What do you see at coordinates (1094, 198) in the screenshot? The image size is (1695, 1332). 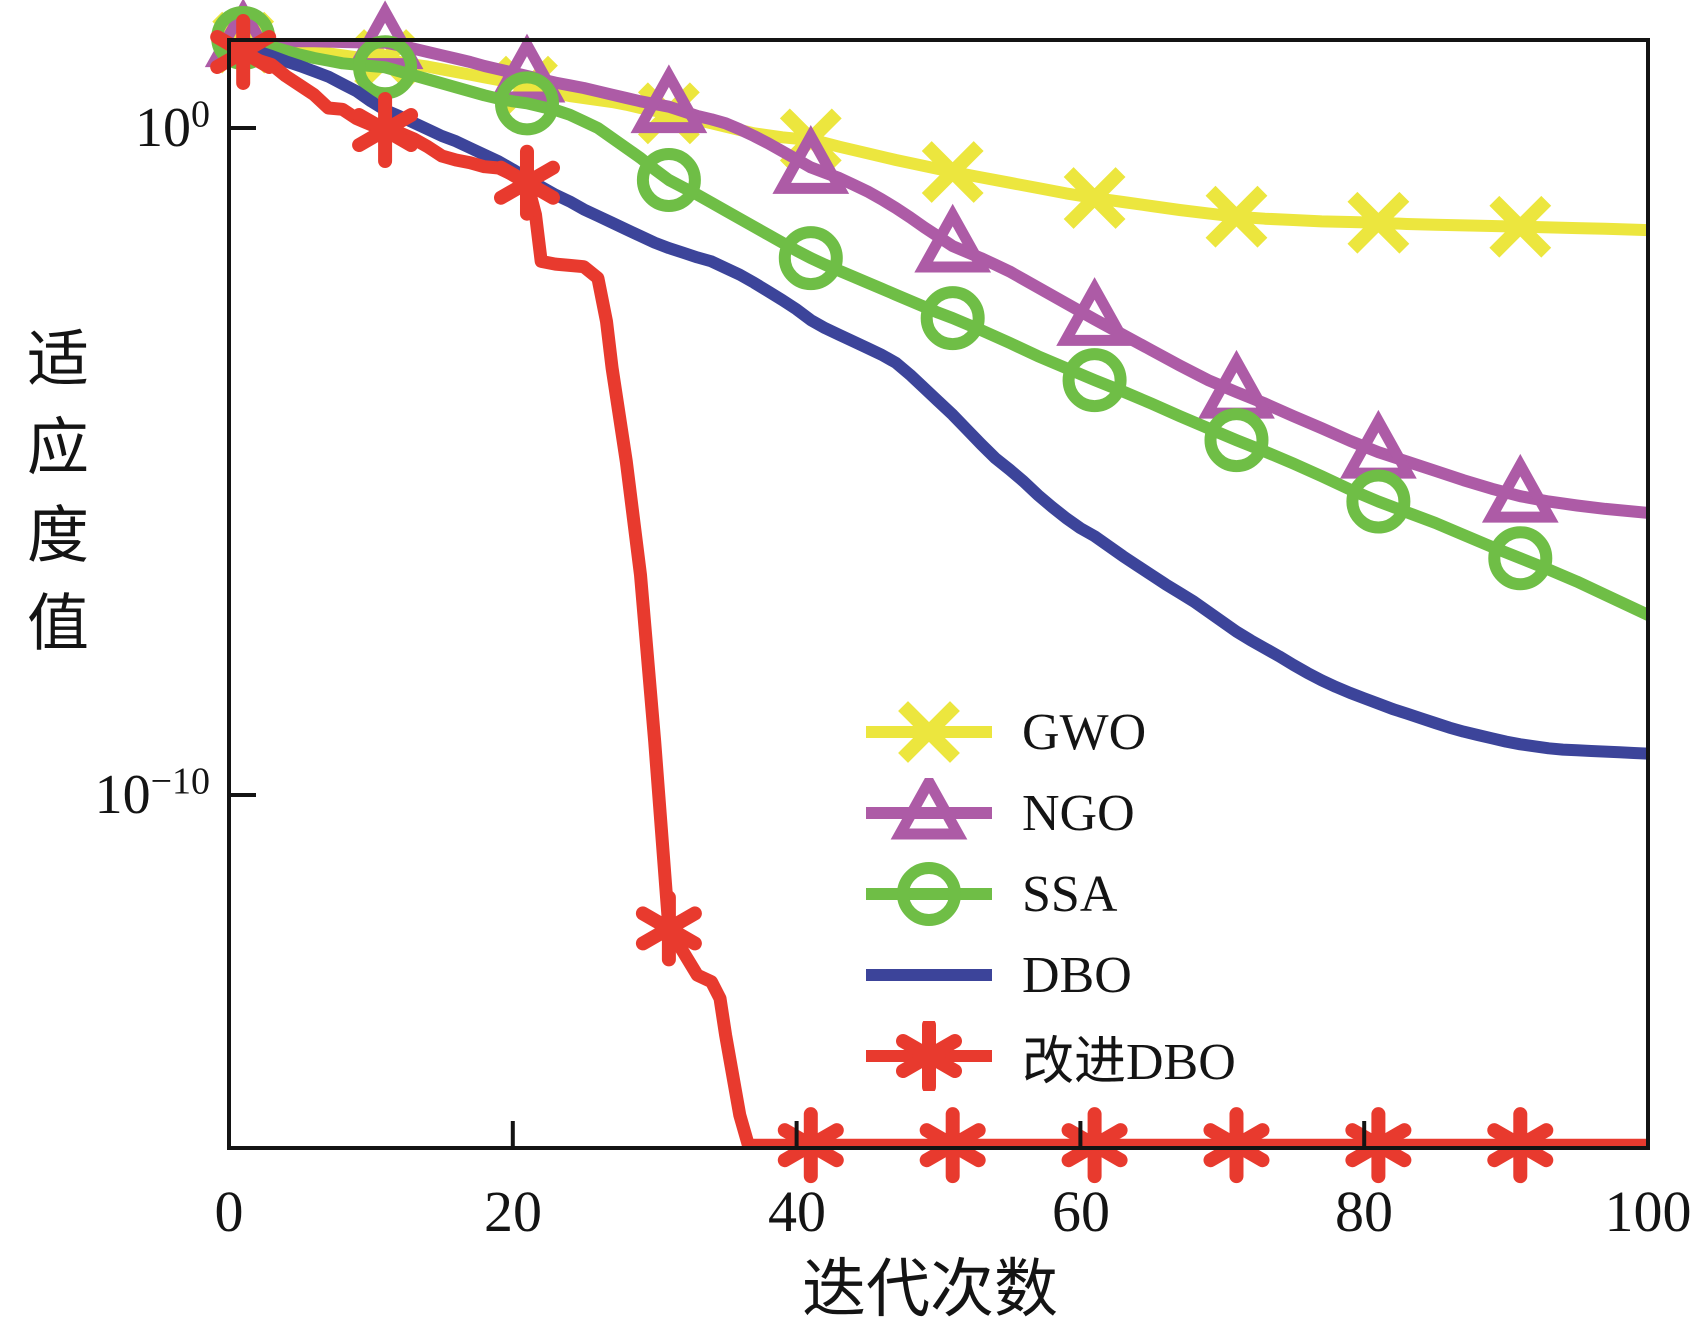 I see `series-marker-gwo-x61` at bounding box center [1094, 198].